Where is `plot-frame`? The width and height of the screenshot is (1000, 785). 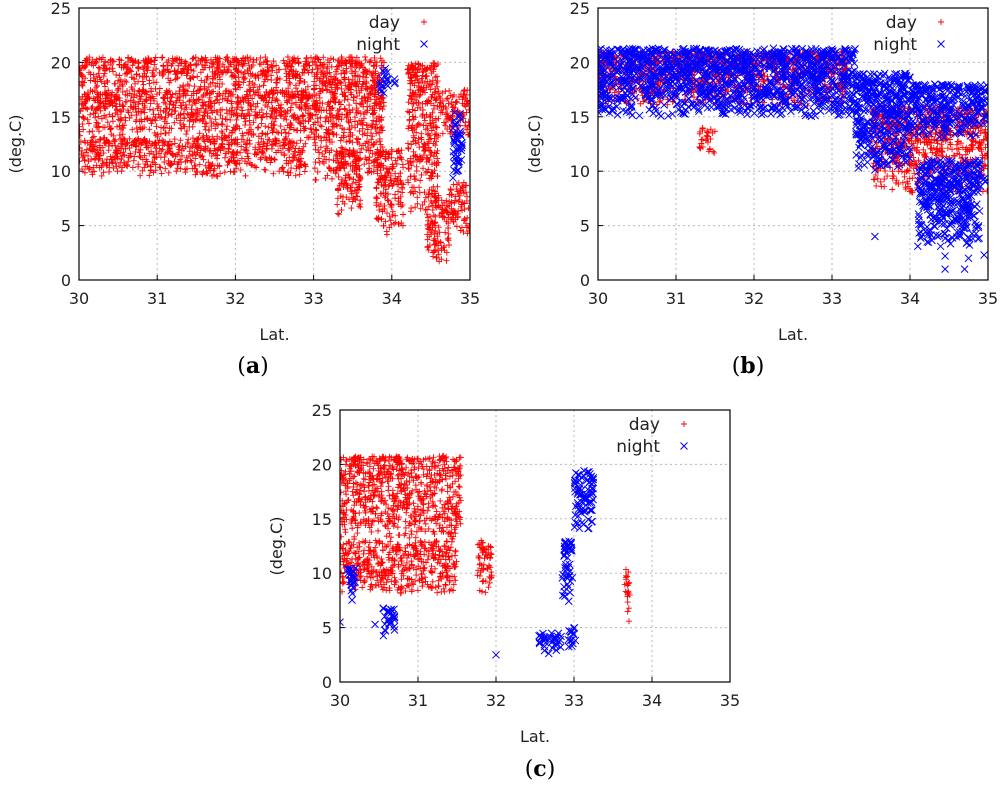
plot-frame is located at coordinates (274, 144).